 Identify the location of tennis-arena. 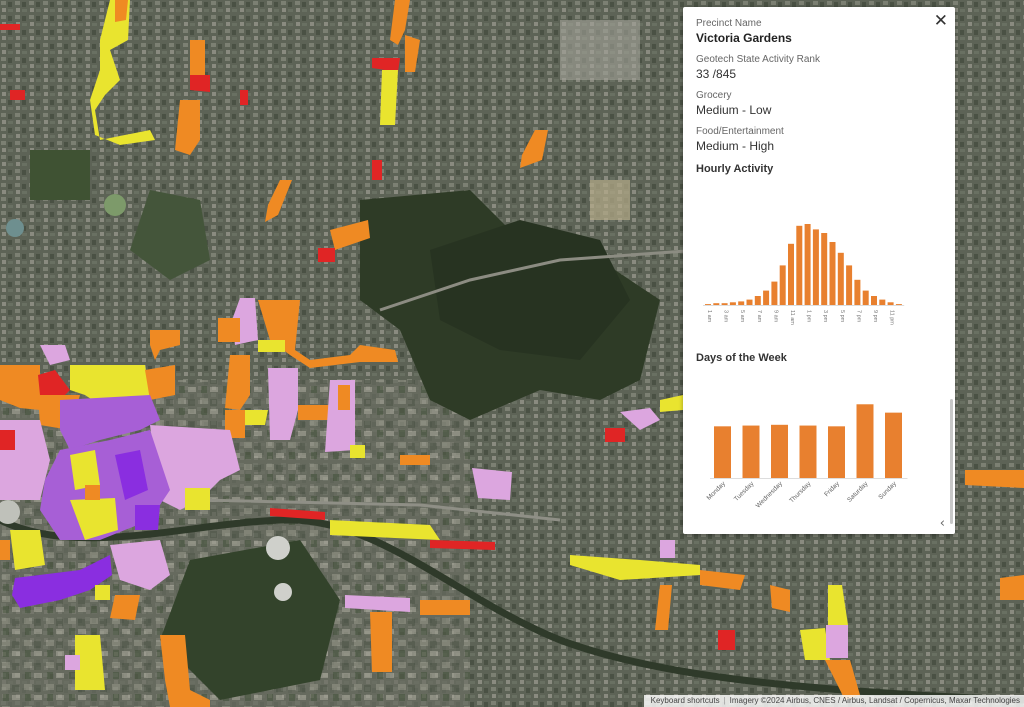
(283, 592).